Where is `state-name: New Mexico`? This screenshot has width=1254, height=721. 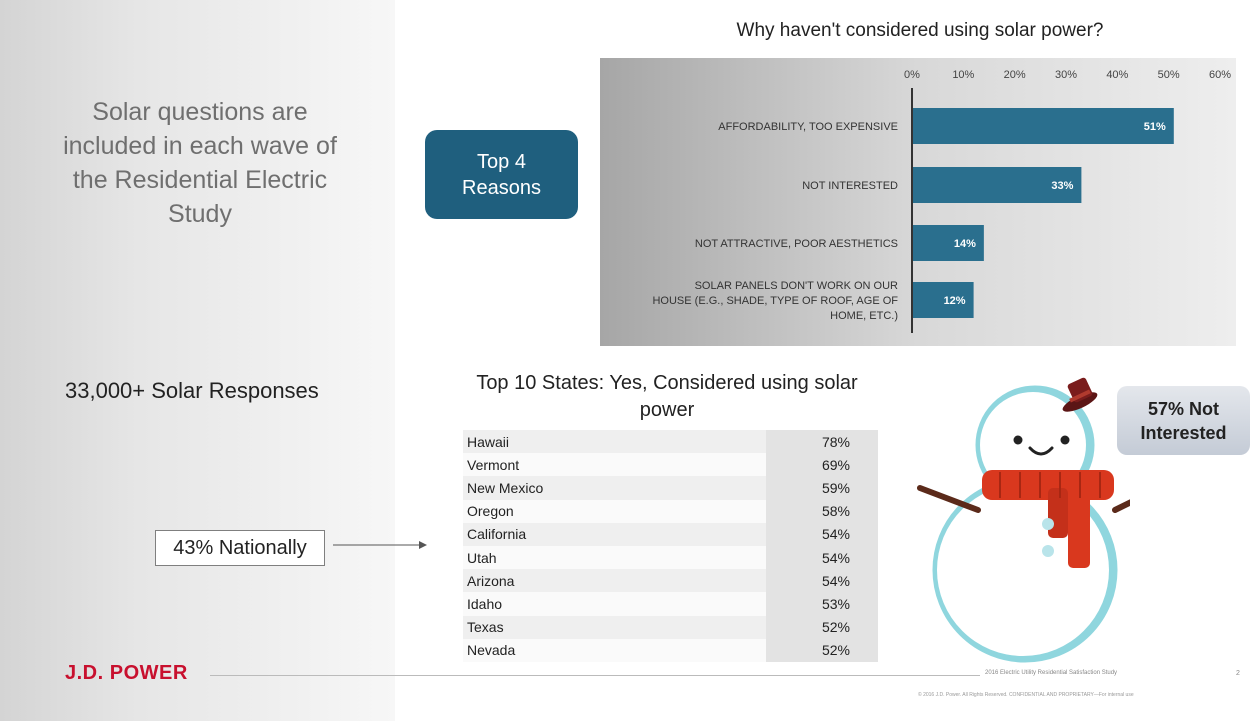 state-name: New Mexico is located at coordinates (614, 488).